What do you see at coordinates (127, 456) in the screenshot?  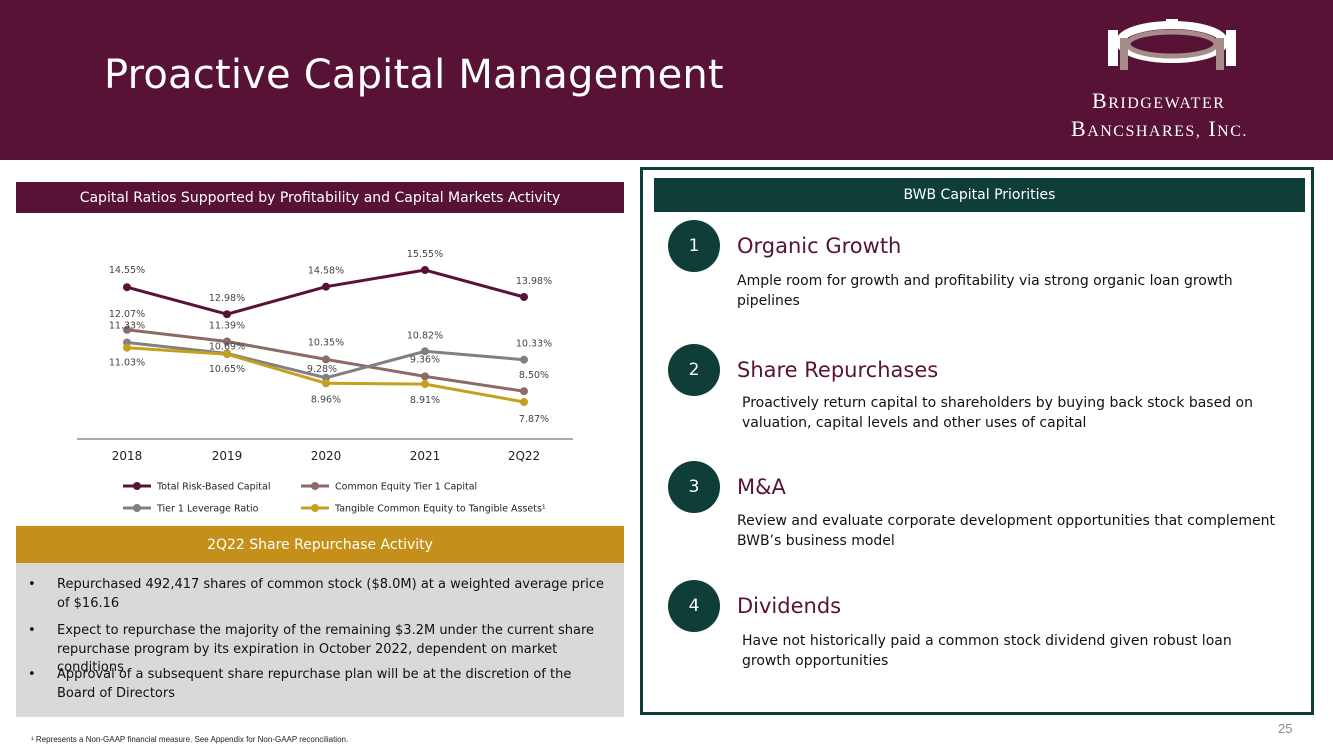 I see `x-tick-label: 2018` at bounding box center [127, 456].